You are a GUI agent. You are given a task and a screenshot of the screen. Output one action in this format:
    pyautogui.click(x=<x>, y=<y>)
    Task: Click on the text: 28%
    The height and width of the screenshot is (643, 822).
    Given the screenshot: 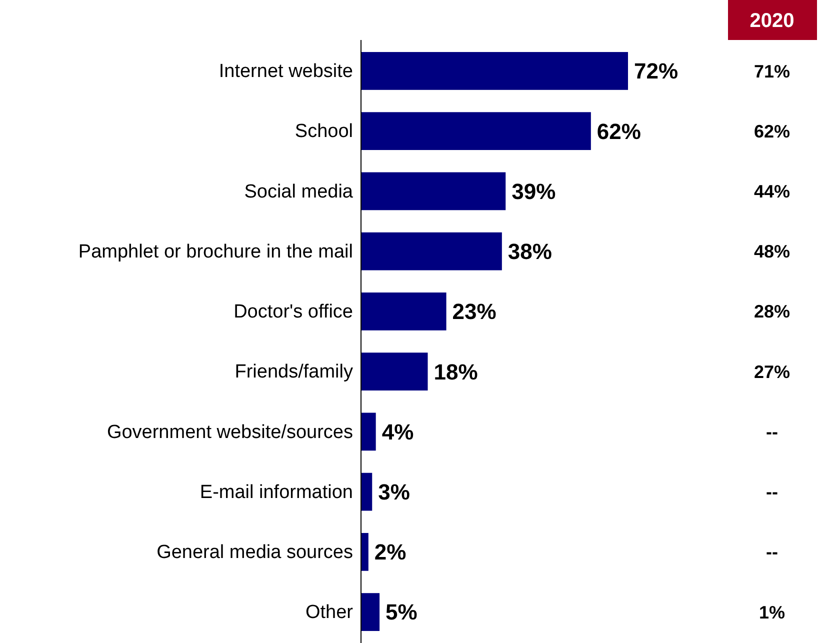 What is the action you would take?
    pyautogui.click(x=772, y=312)
    